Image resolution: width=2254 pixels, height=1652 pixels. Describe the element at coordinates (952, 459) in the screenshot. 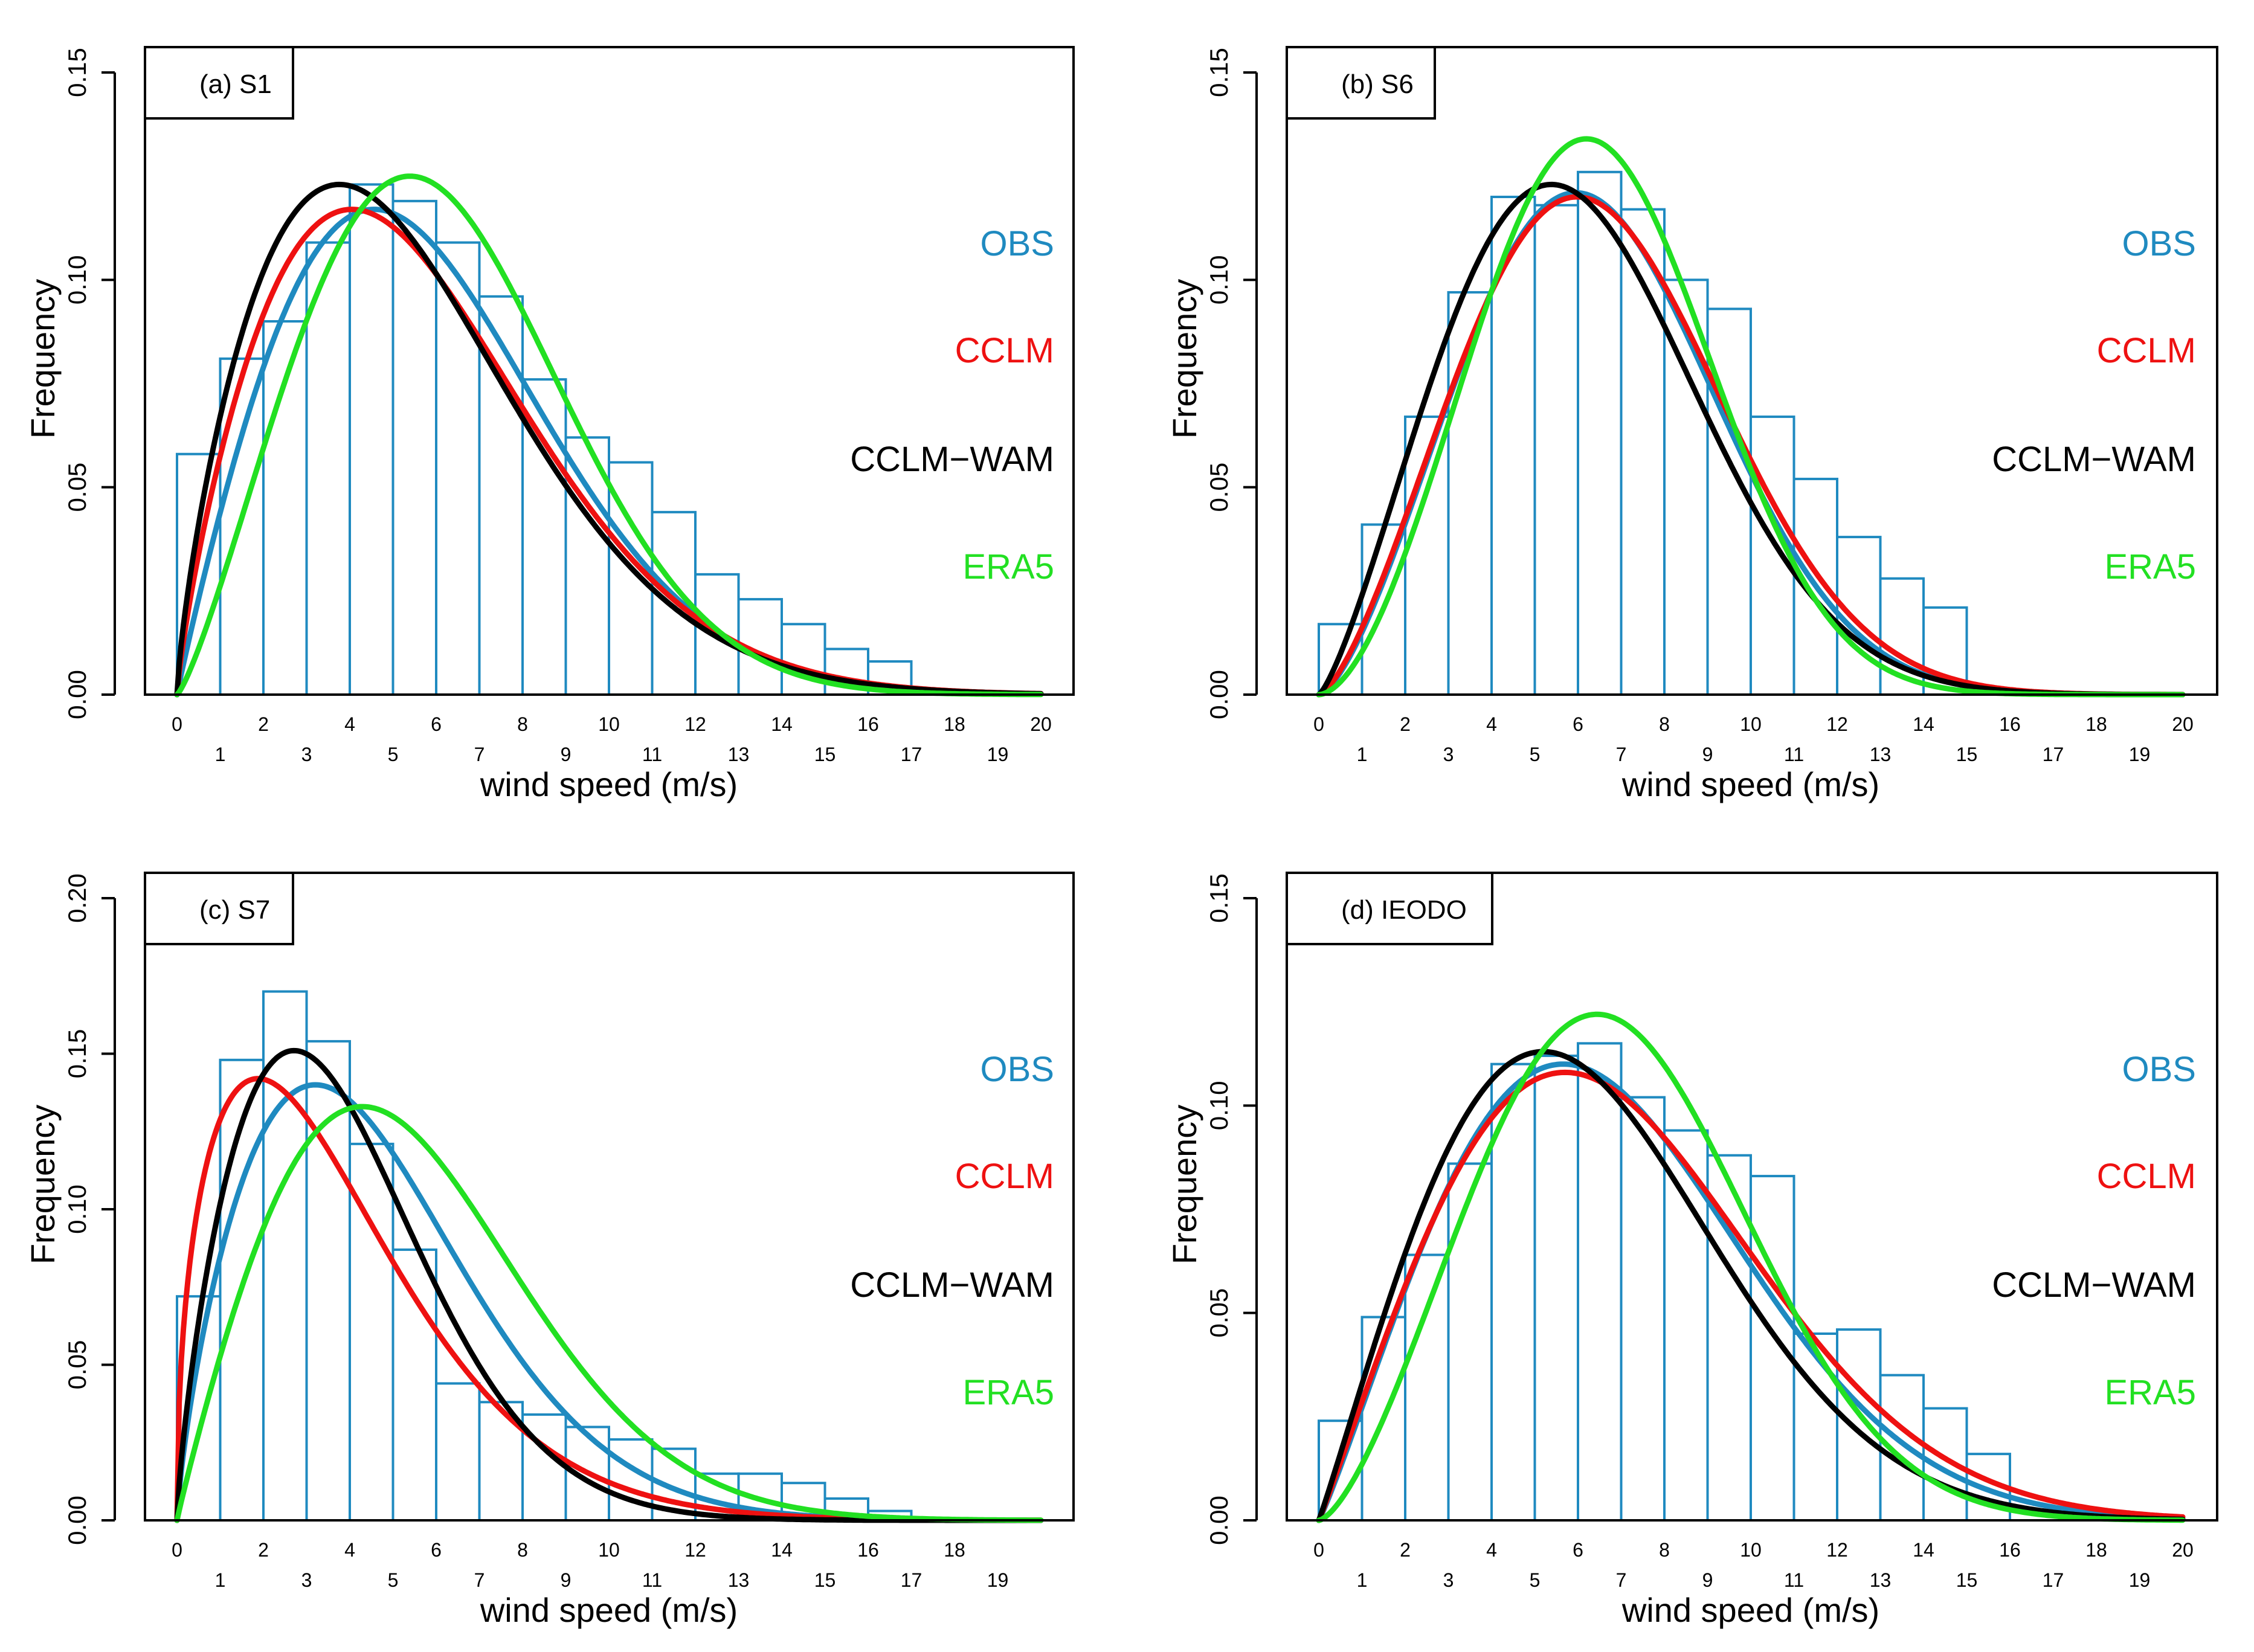

I see `legend-cclm-wam: CCLM−WAM` at that location.